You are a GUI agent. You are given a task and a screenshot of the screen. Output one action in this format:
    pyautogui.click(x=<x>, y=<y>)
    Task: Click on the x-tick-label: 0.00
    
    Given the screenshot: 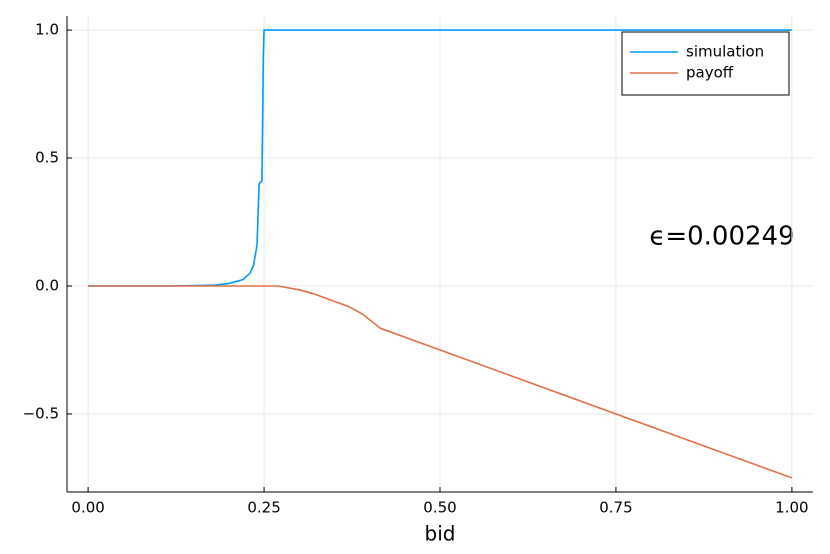 What is the action you would take?
    pyautogui.click(x=87, y=508)
    